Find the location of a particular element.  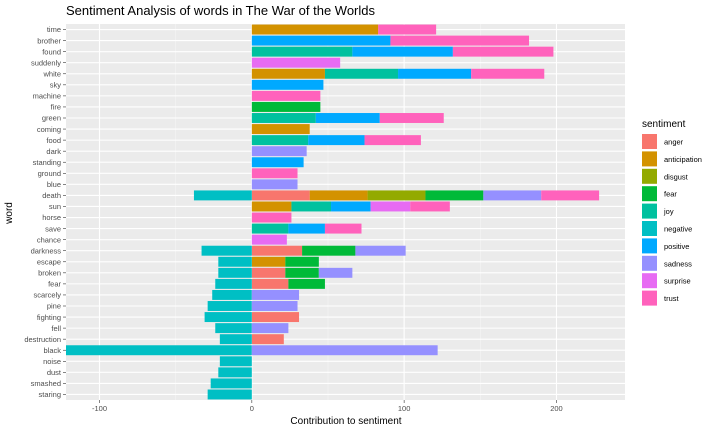

bar-broken-negative is located at coordinates (235, 272).